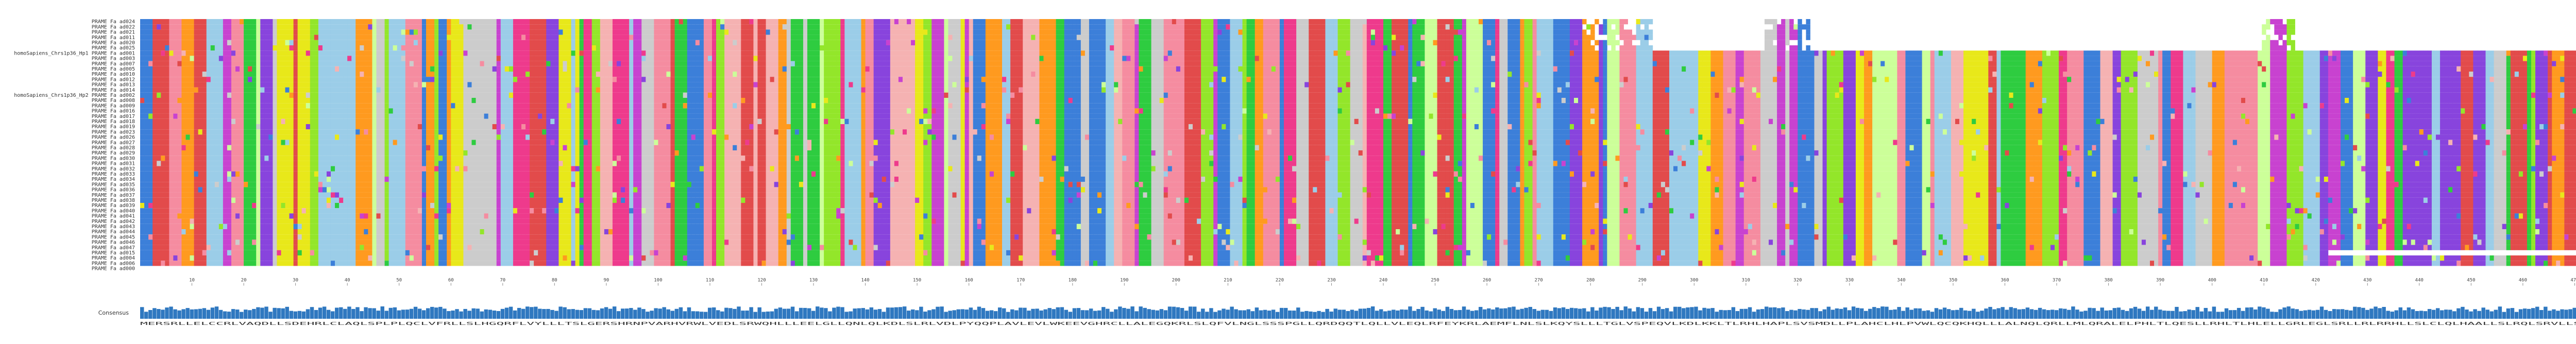 This screenshot has height=344, width=2576. I want to click on ruler-tick-label: 260, so click(1487, 280).